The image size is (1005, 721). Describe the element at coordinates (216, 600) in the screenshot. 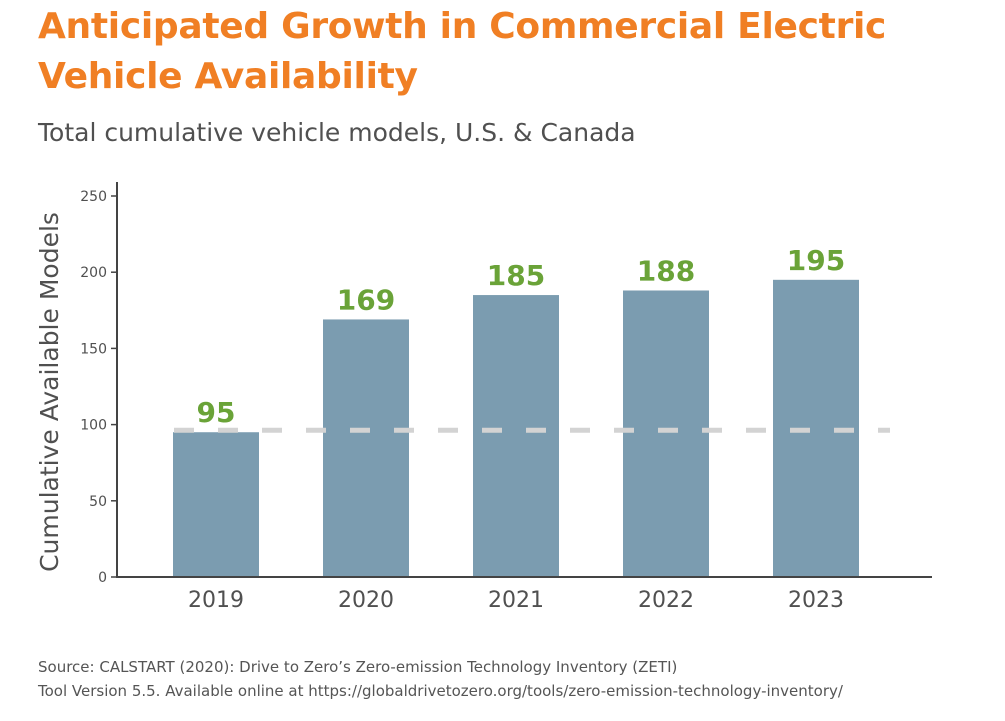

I see `x-tick-label: 2019` at that location.